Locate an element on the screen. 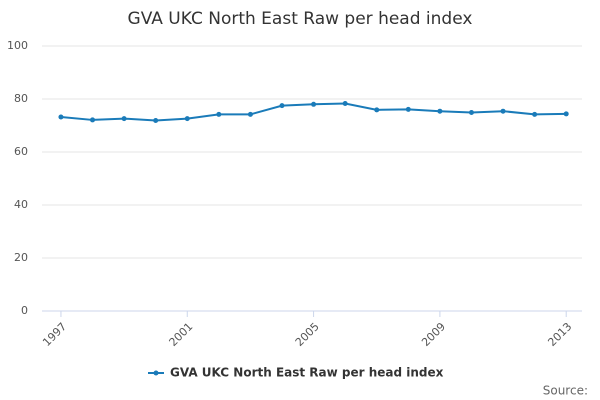  source: Source: is located at coordinates (565, 391).